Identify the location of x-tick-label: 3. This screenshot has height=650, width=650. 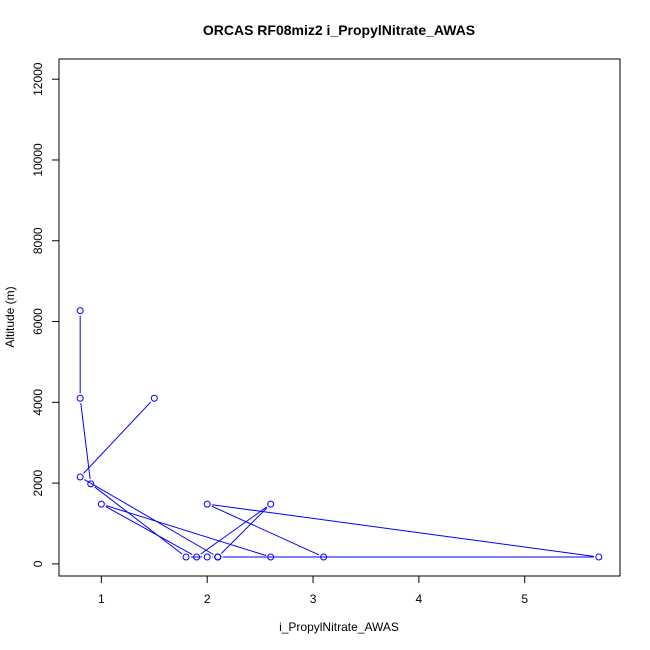
(313, 599).